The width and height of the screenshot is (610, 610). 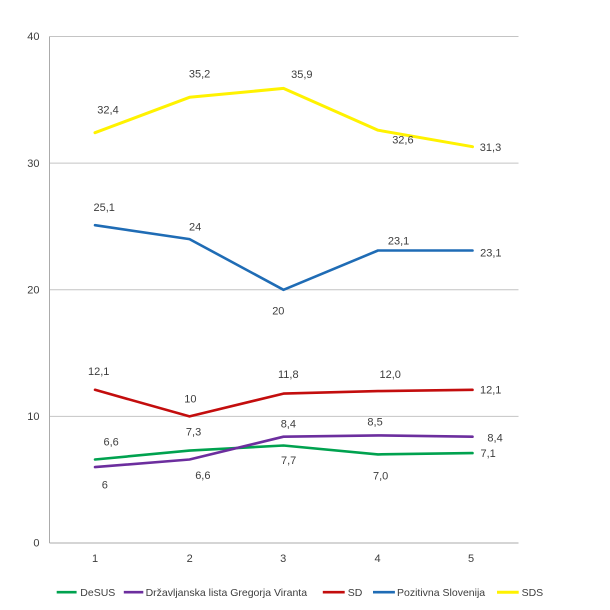 What do you see at coordinates (193, 432) in the screenshot?
I see `svg-text: 7,3` at bounding box center [193, 432].